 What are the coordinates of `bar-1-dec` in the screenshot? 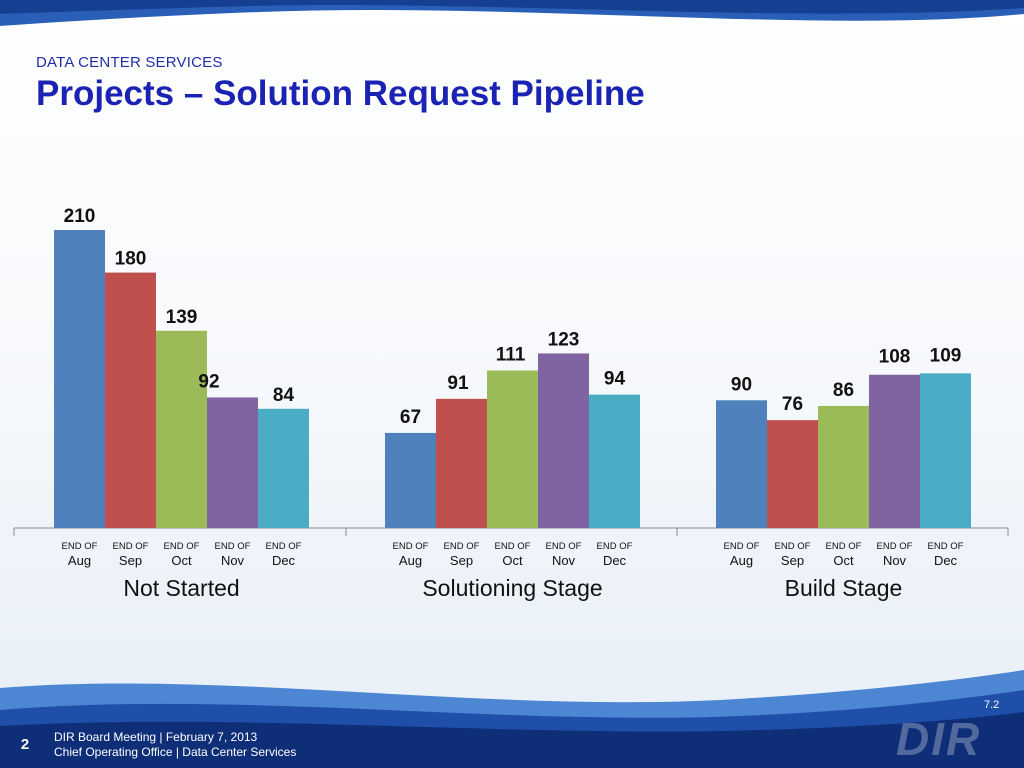 It's located at (283, 468).